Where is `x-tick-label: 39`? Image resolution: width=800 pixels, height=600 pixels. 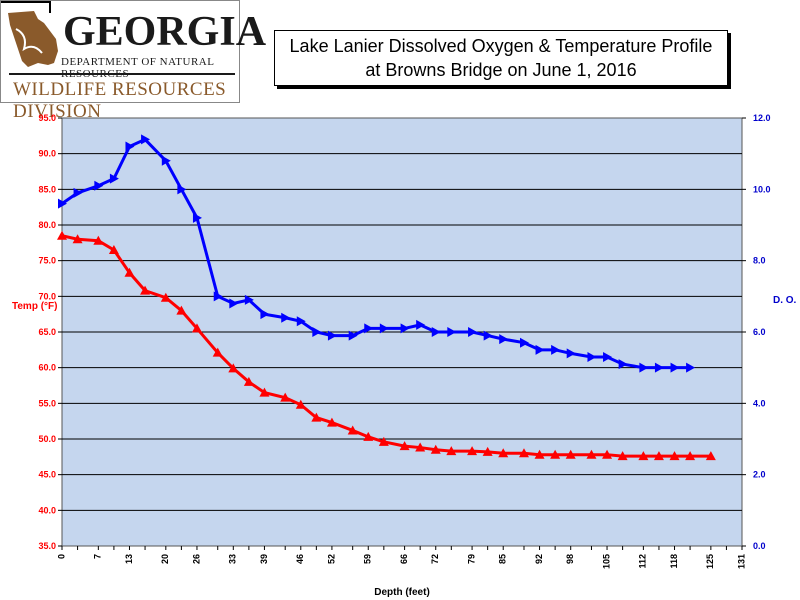 x-tick-label: 39 is located at coordinates (264, 559).